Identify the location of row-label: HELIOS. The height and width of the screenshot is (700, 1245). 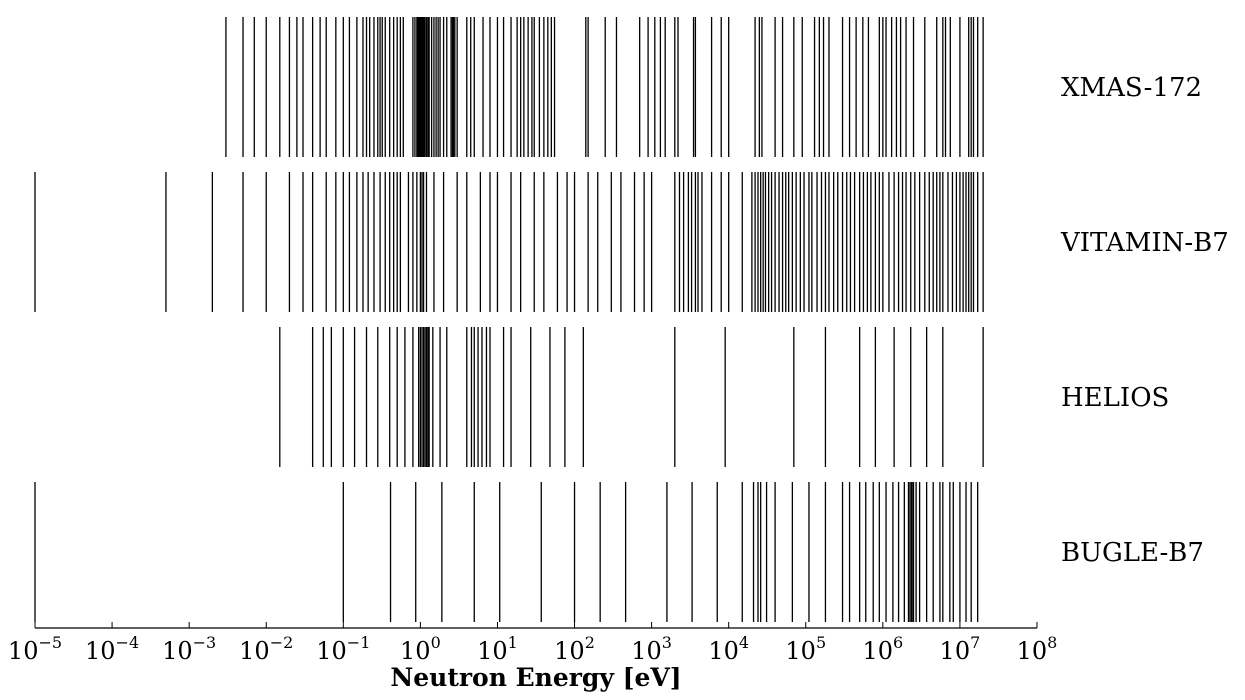
(1115, 398).